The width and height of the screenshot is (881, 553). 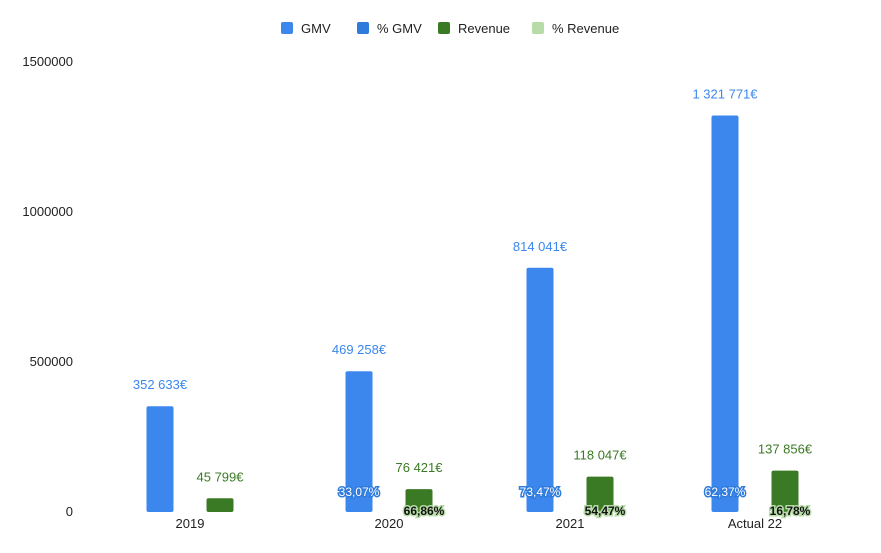 What do you see at coordinates (363, 28) in the screenshot?
I see `legend-swatch-pct-gmv` at bounding box center [363, 28].